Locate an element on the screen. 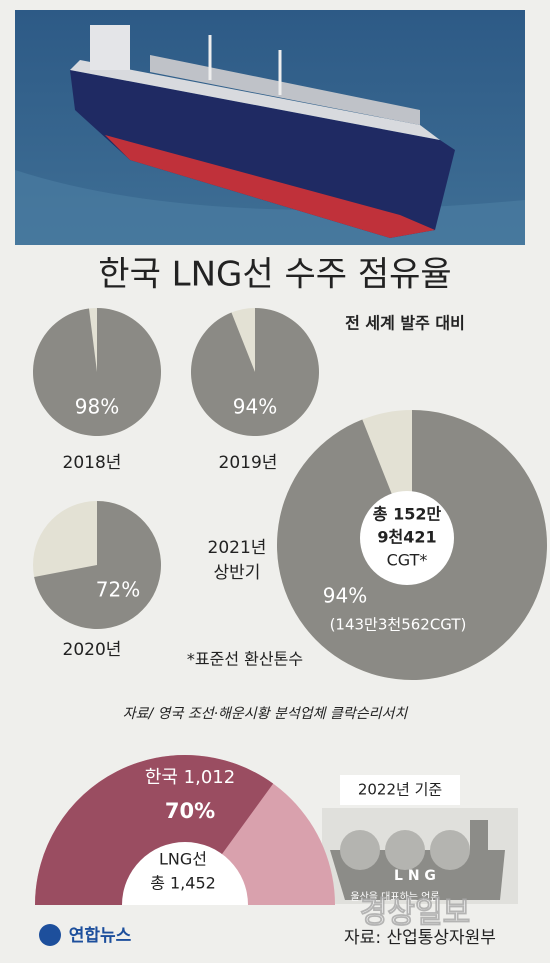  half-base is located at coordinates (185, 907).